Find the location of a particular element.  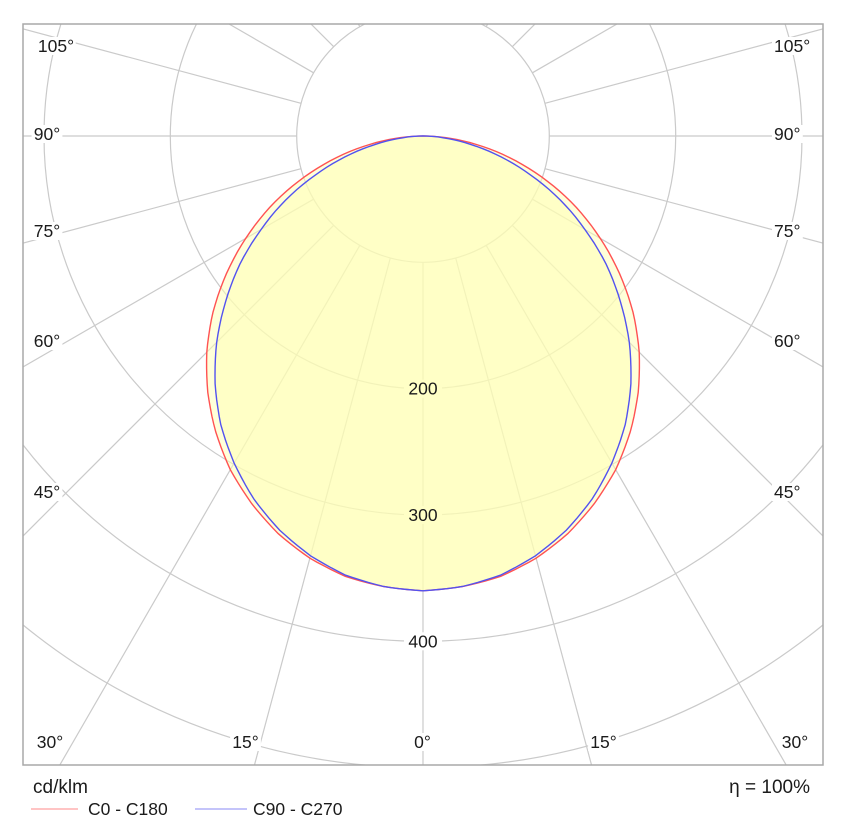

angle-label-left-75°: 75° is located at coordinates (47, 231).